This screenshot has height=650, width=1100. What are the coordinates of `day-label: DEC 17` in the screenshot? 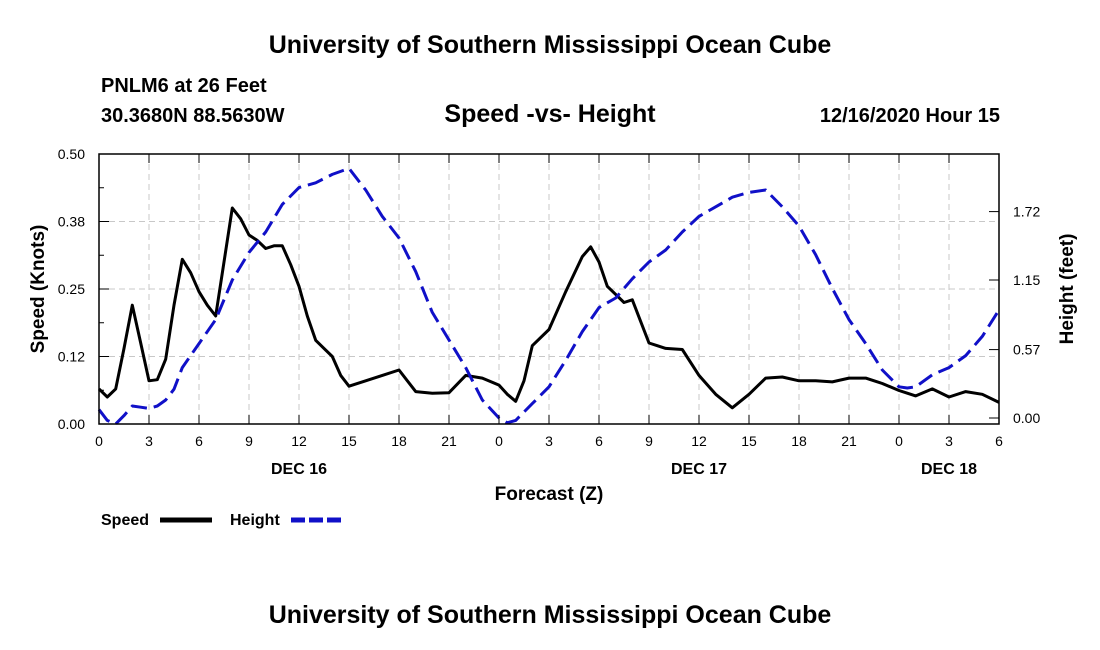 It's located at (699, 469).